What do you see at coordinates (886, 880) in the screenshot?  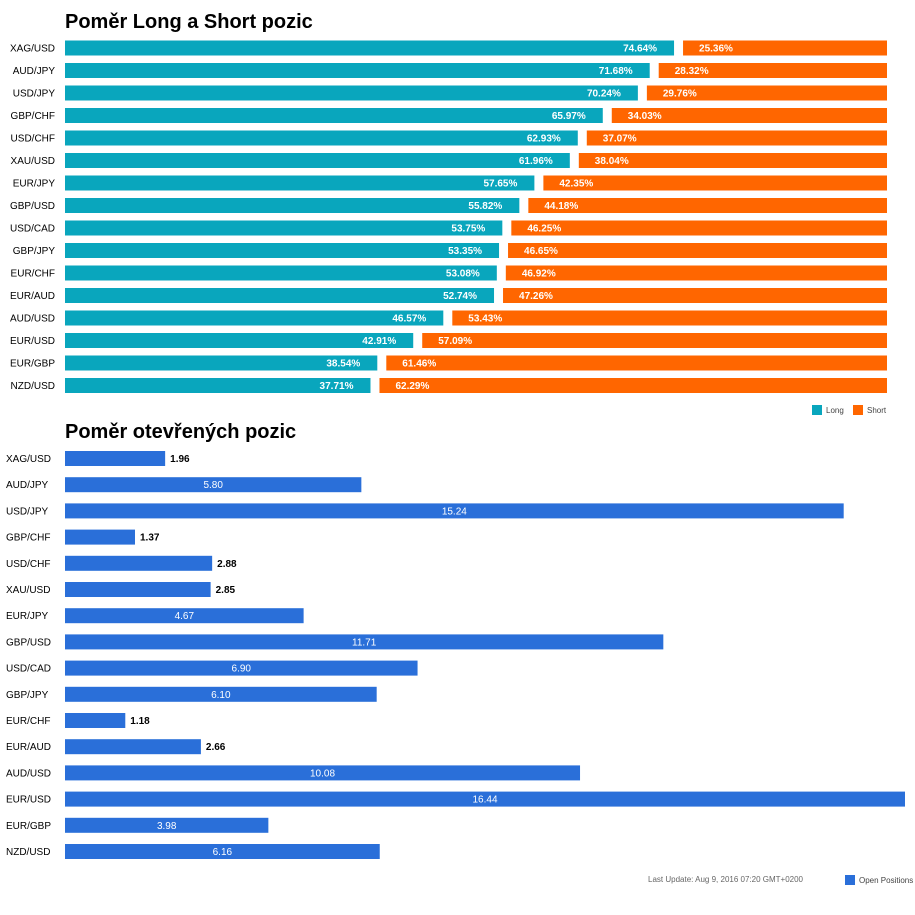 I see `legend-open-positions-label: Open Positions` at bounding box center [886, 880].